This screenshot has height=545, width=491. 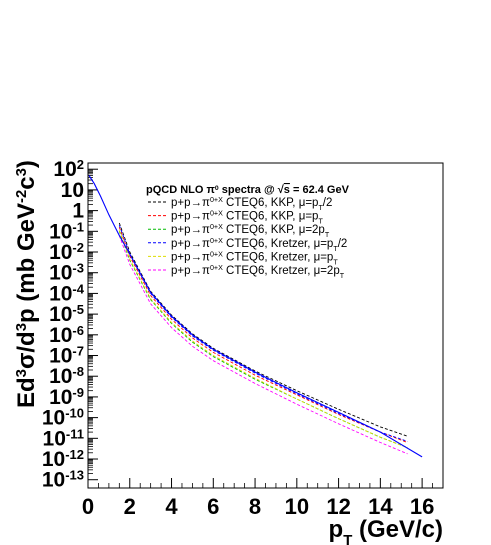 I want to click on x-tick-label: 0, so click(x=88, y=506).